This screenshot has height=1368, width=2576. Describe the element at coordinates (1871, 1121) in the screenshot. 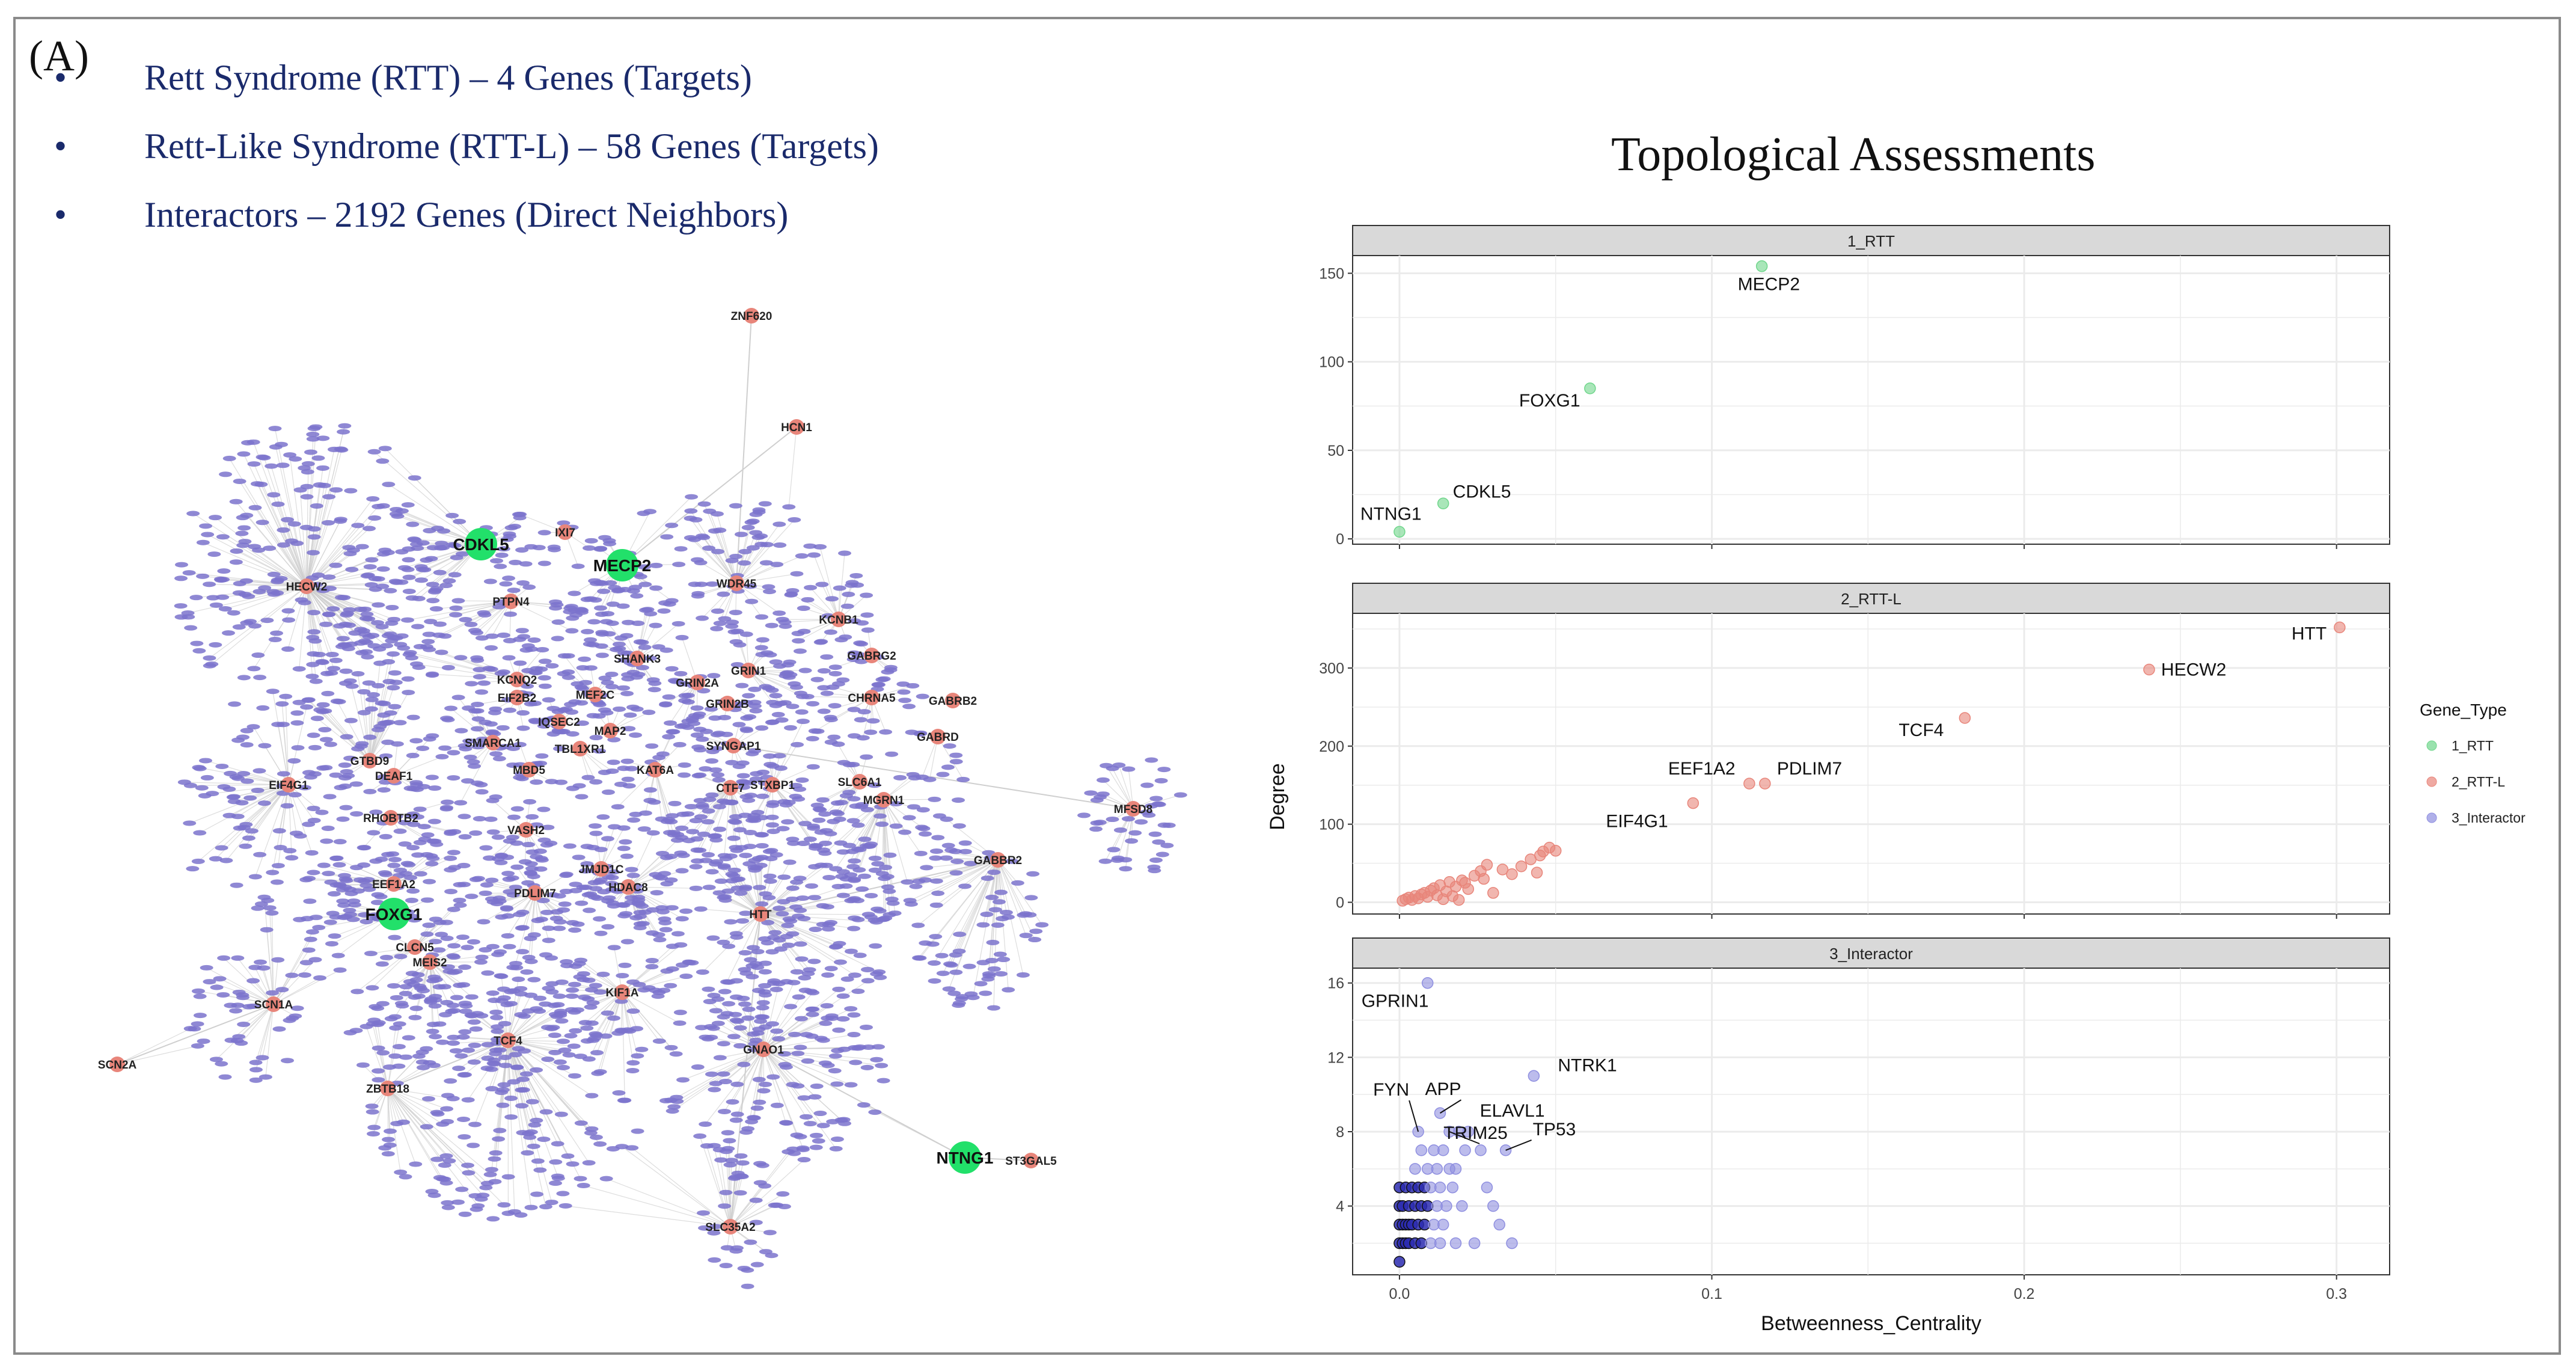

I see `facet-plot-area` at that location.